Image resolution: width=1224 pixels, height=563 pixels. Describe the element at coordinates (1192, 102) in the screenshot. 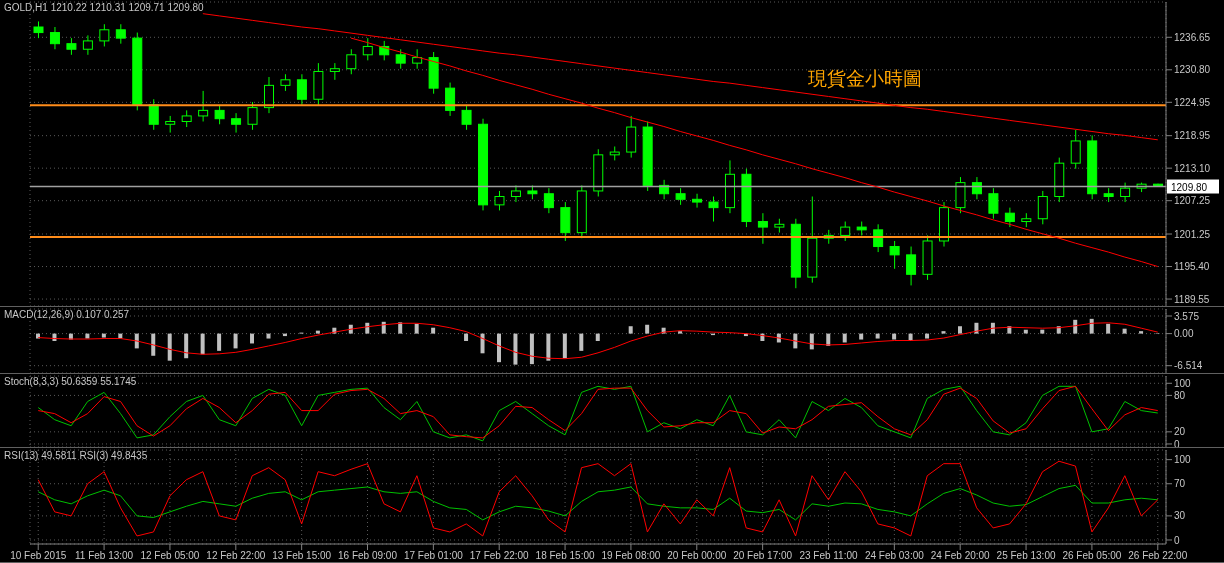

I see `y-tick-label: 1224.95` at that location.